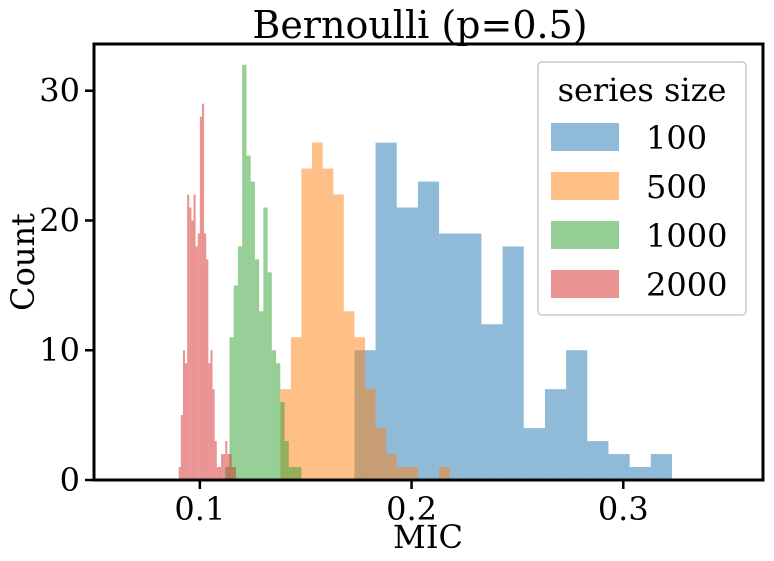  I want to click on y-tick-label: 20, so click(59, 220).